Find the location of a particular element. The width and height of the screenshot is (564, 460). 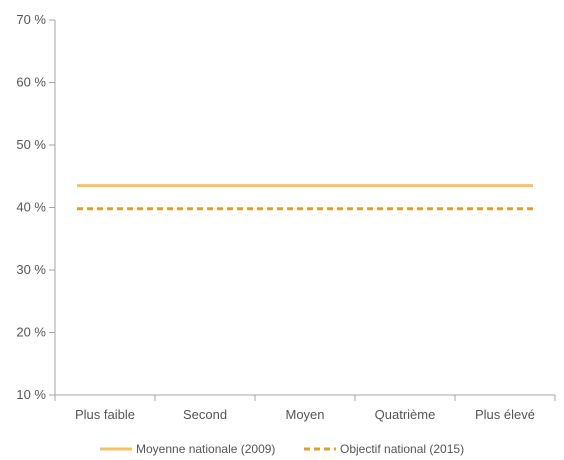

x-tick-label: Plus faible is located at coordinates (105, 414).